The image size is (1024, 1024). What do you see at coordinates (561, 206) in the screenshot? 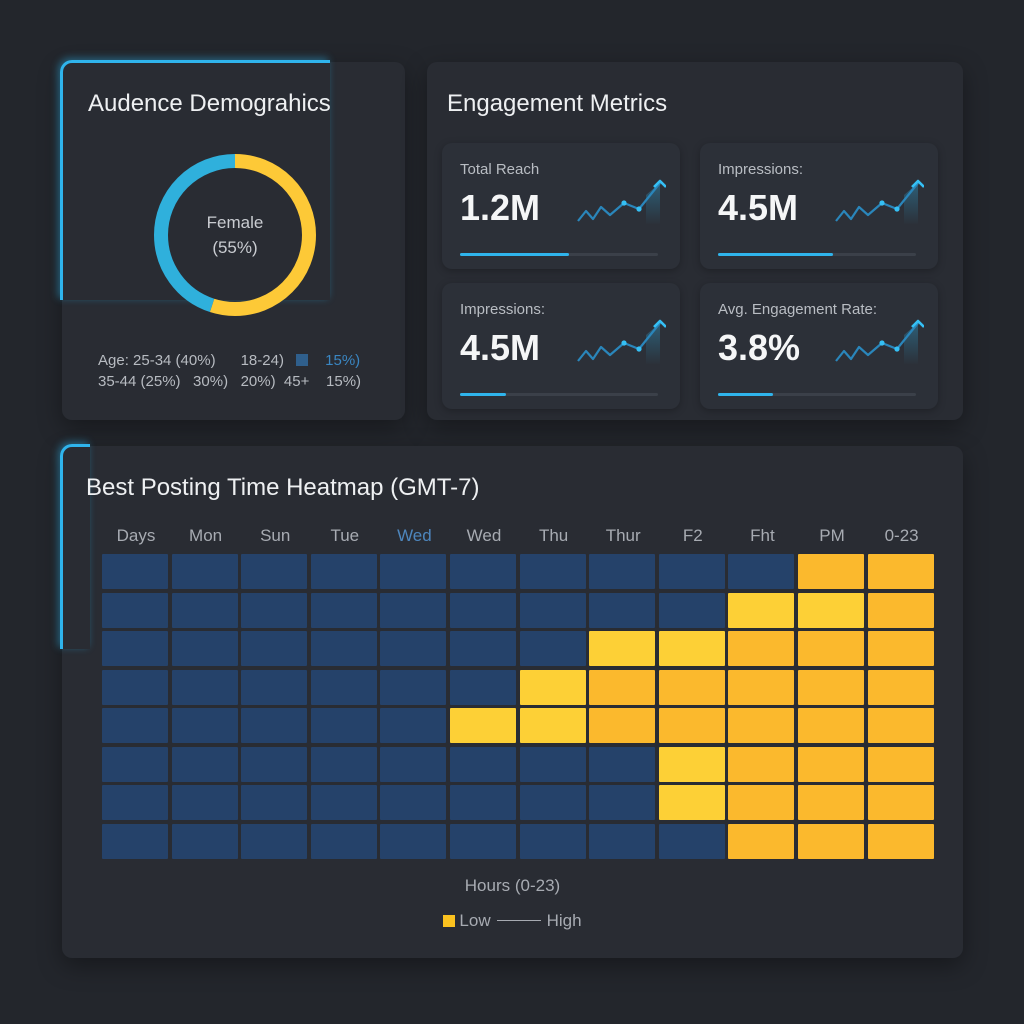
I see `metric-card-total-reach: Total Reach 1.2M` at bounding box center [561, 206].